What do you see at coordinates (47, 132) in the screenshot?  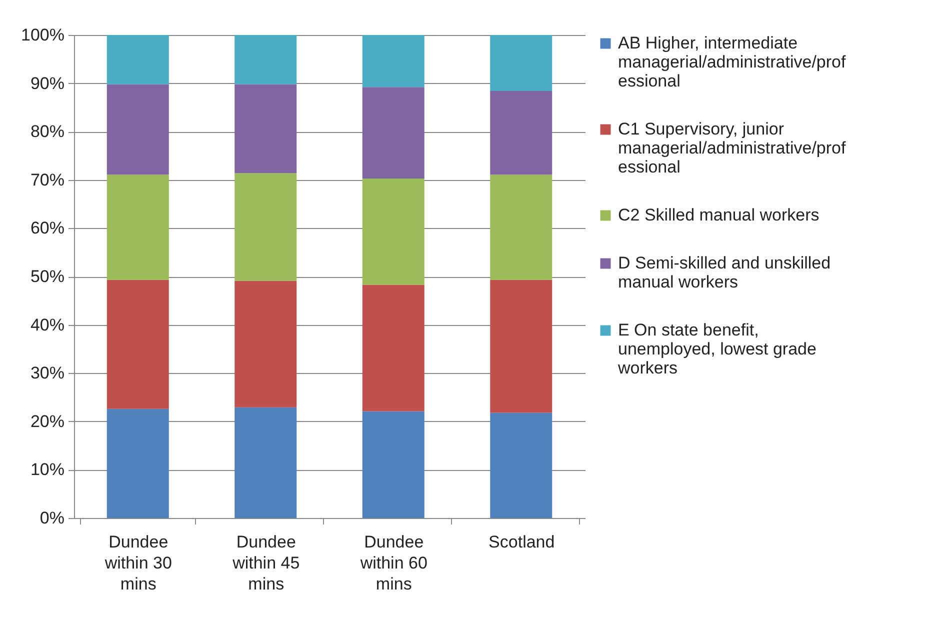 I see `y-tick-label: 80%` at bounding box center [47, 132].